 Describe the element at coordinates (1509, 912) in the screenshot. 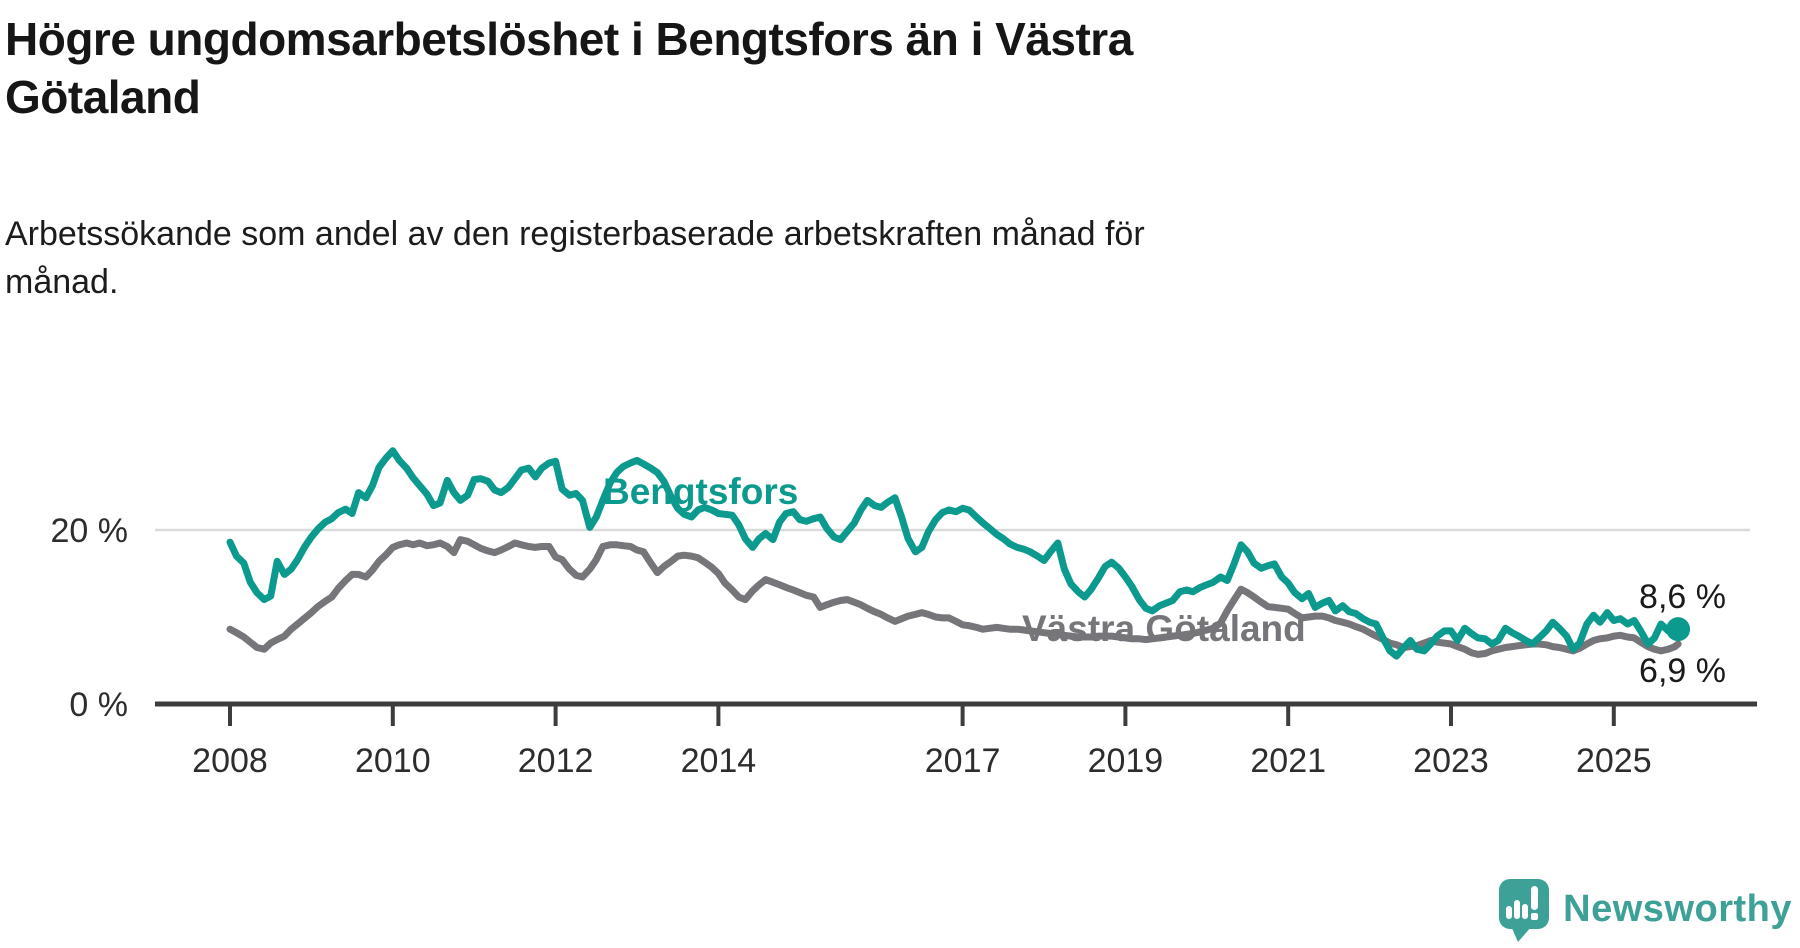

I see `logo-bar-small` at that location.